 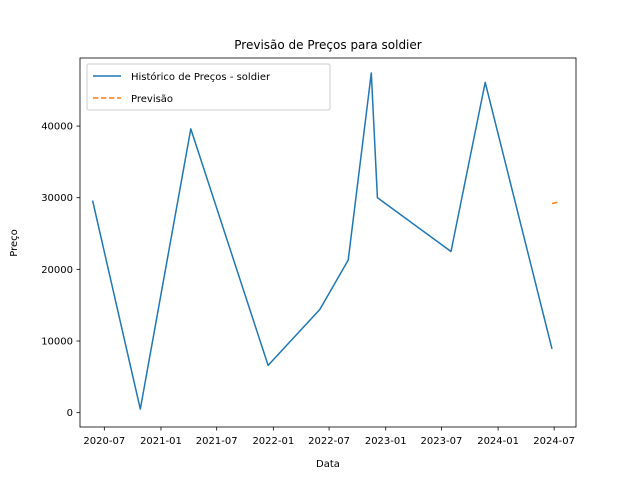 I want to click on x-tick-label: 2024-07, so click(x=554, y=441).